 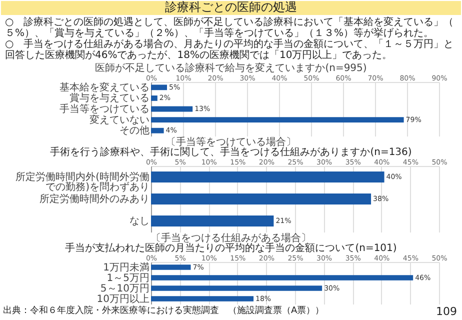 What do you see at coordinates (125, 288) in the screenshot?
I see `y-tick-label: 5～10万円` at bounding box center [125, 288].